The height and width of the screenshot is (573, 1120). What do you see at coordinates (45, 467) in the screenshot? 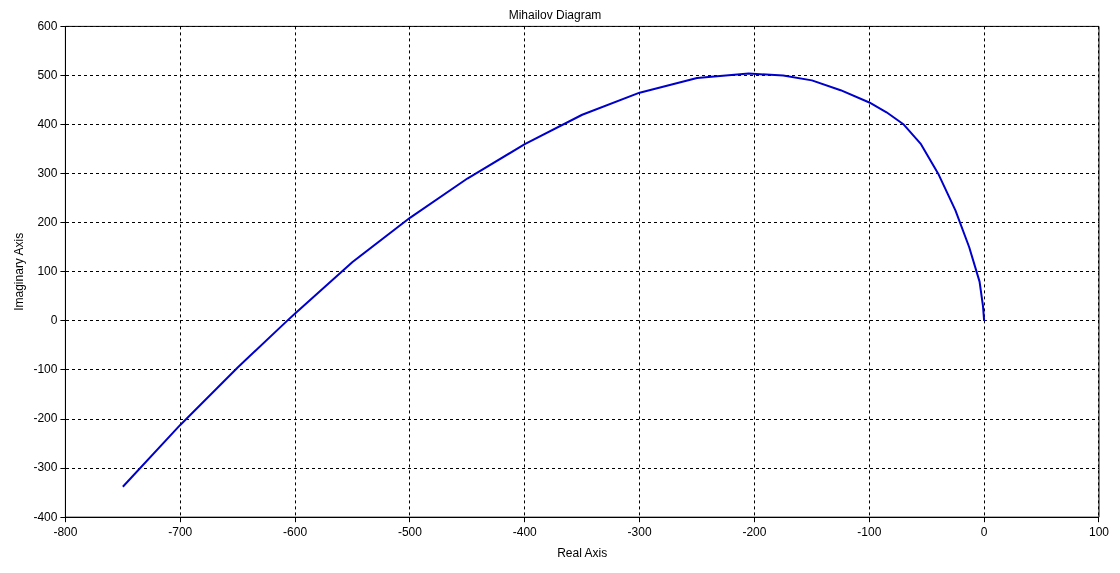
I see `y-tick-label: -300` at bounding box center [45, 467].